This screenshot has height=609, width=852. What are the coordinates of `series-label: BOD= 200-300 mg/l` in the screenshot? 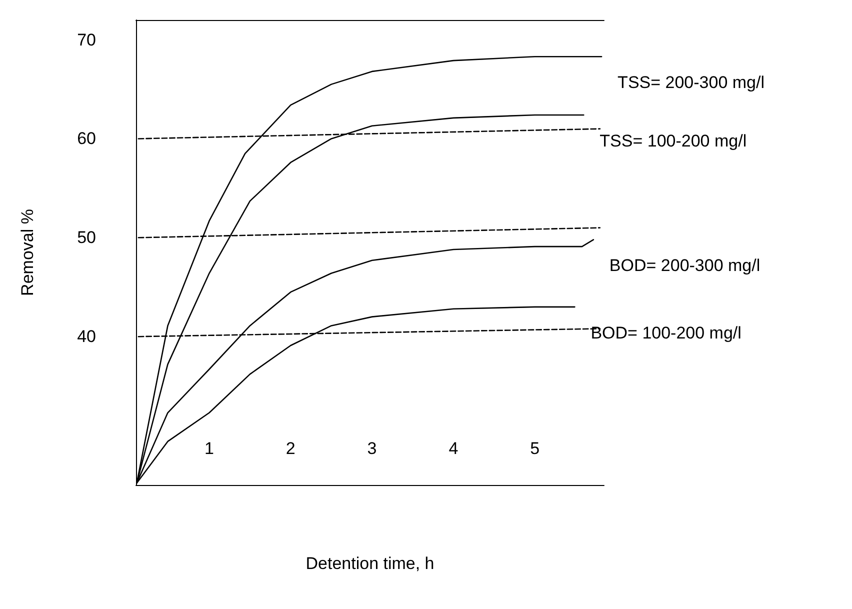 It's located at (684, 266).